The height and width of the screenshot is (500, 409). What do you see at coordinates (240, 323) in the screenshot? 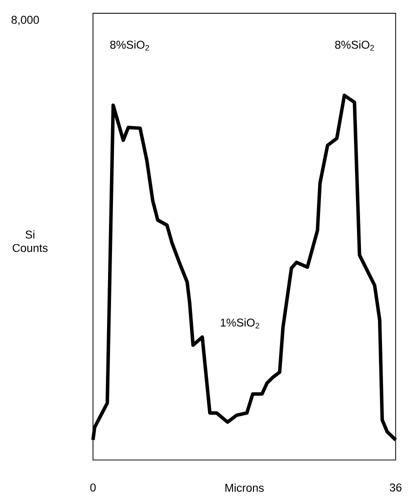
I see `annotation: 1%SiO$_{2}$` at bounding box center [240, 323].